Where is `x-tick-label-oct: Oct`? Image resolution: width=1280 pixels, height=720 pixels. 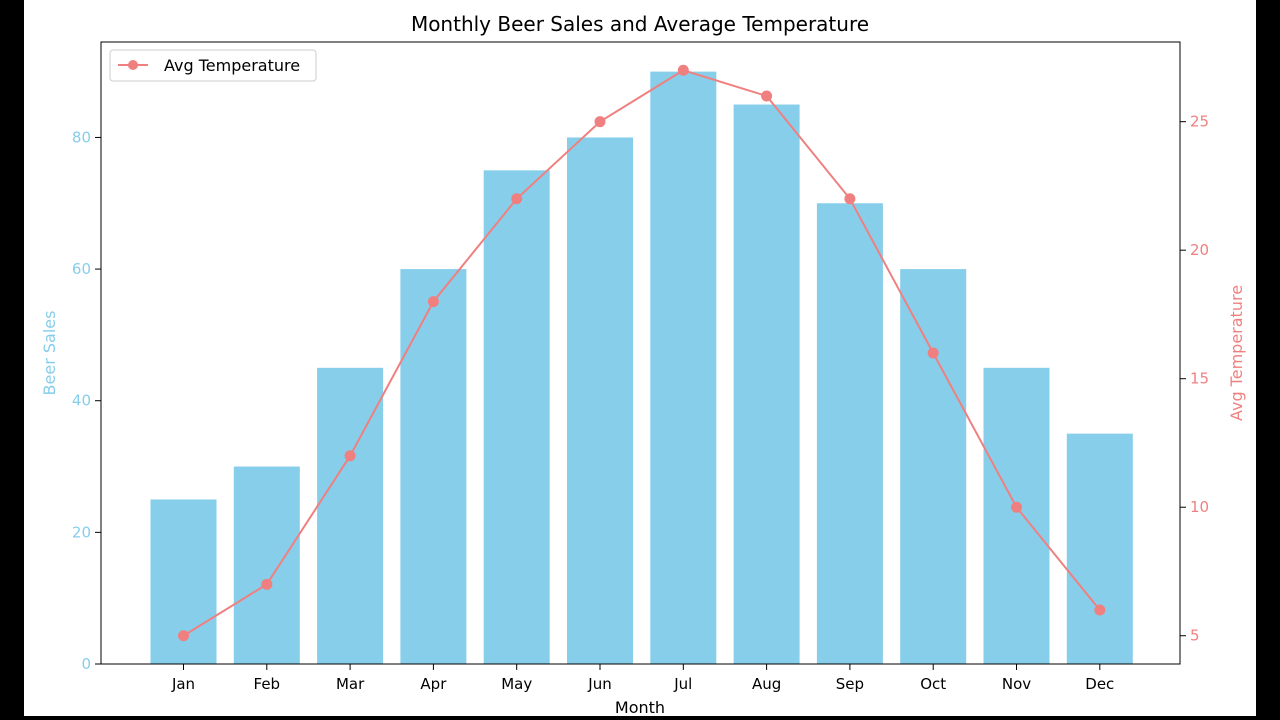
x-tick-label-oct: Oct is located at coordinates (933, 684).